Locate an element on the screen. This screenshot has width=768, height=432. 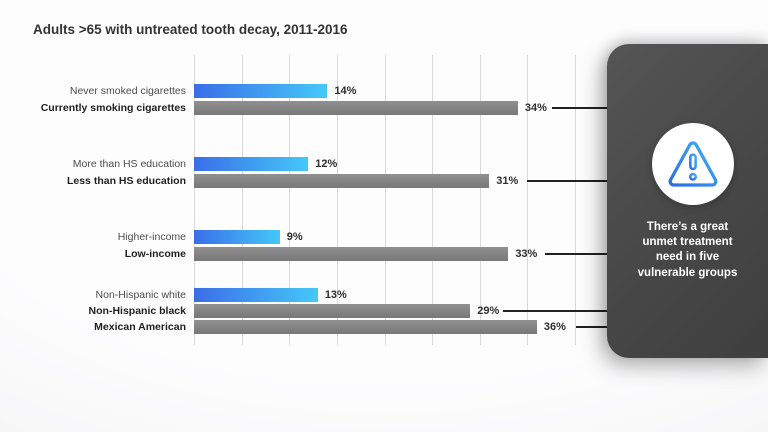
bar-value: 34% is located at coordinates (535, 107).